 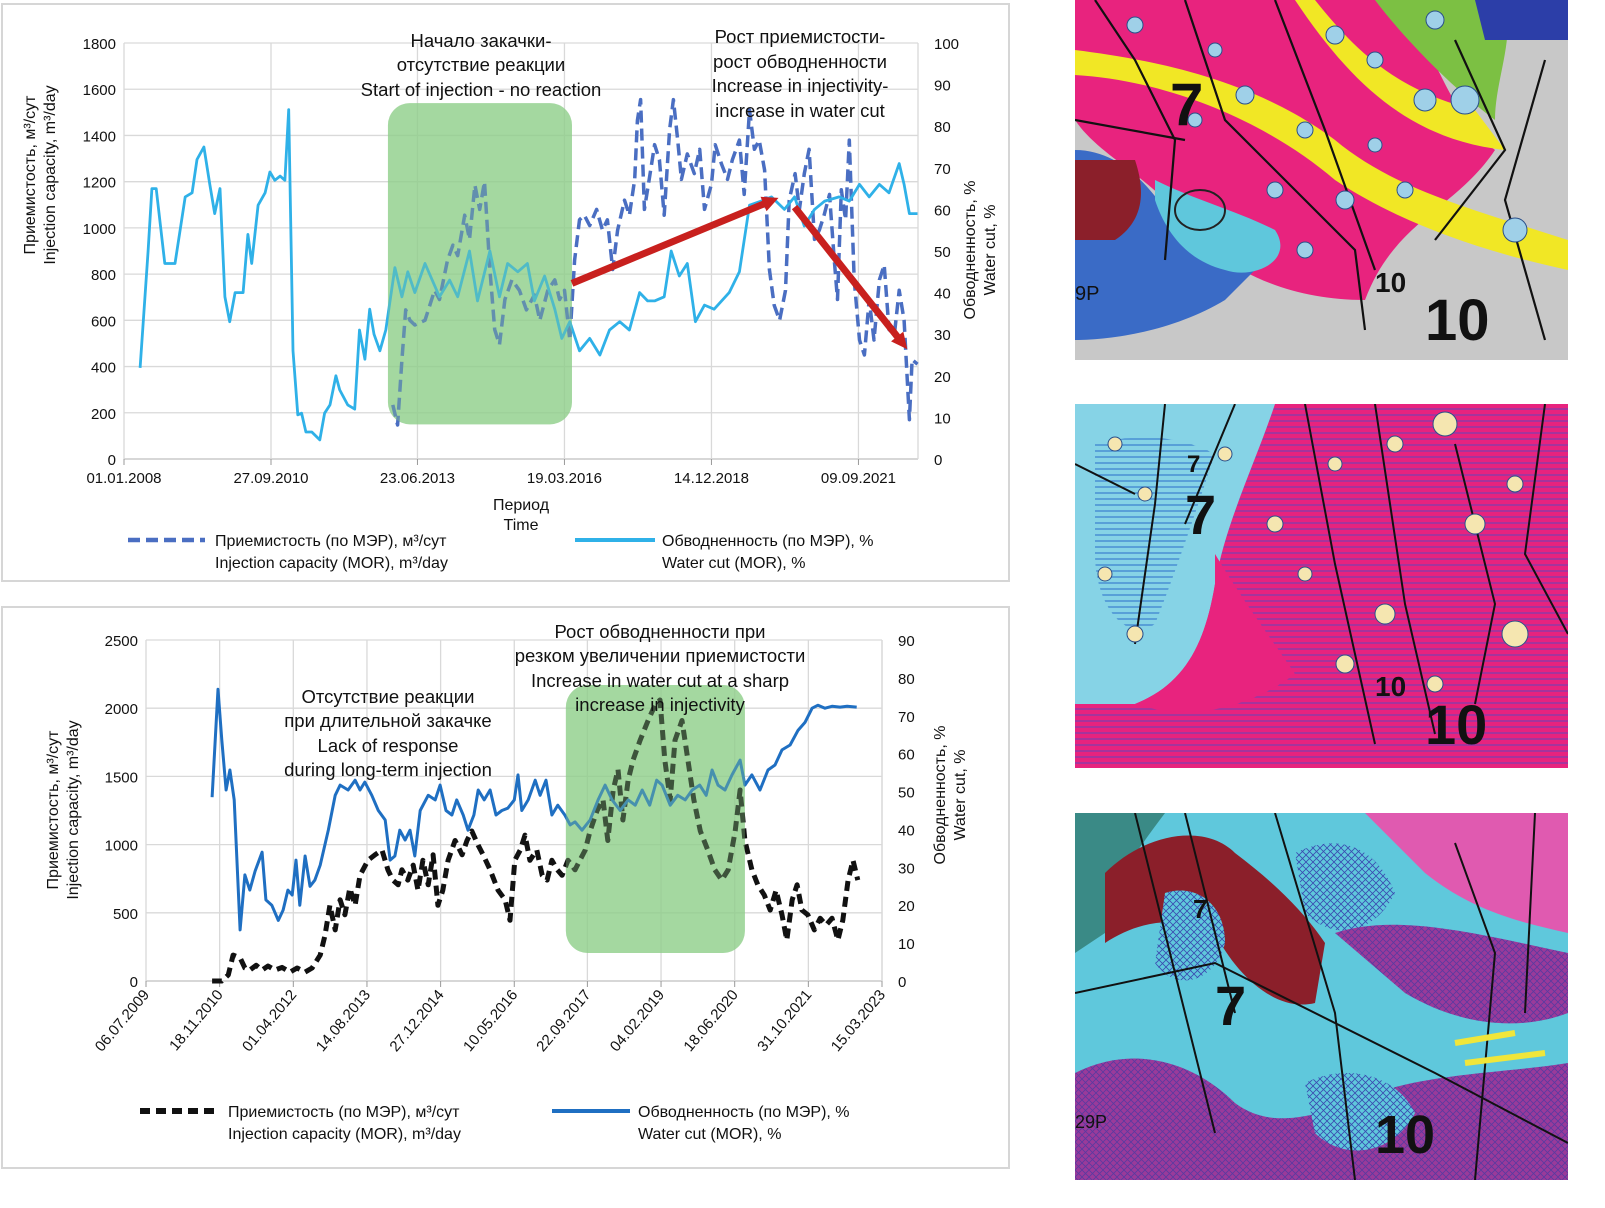 What do you see at coordinates (1200, 514) in the screenshot?
I see `map2-label-7: 7` at bounding box center [1200, 514].